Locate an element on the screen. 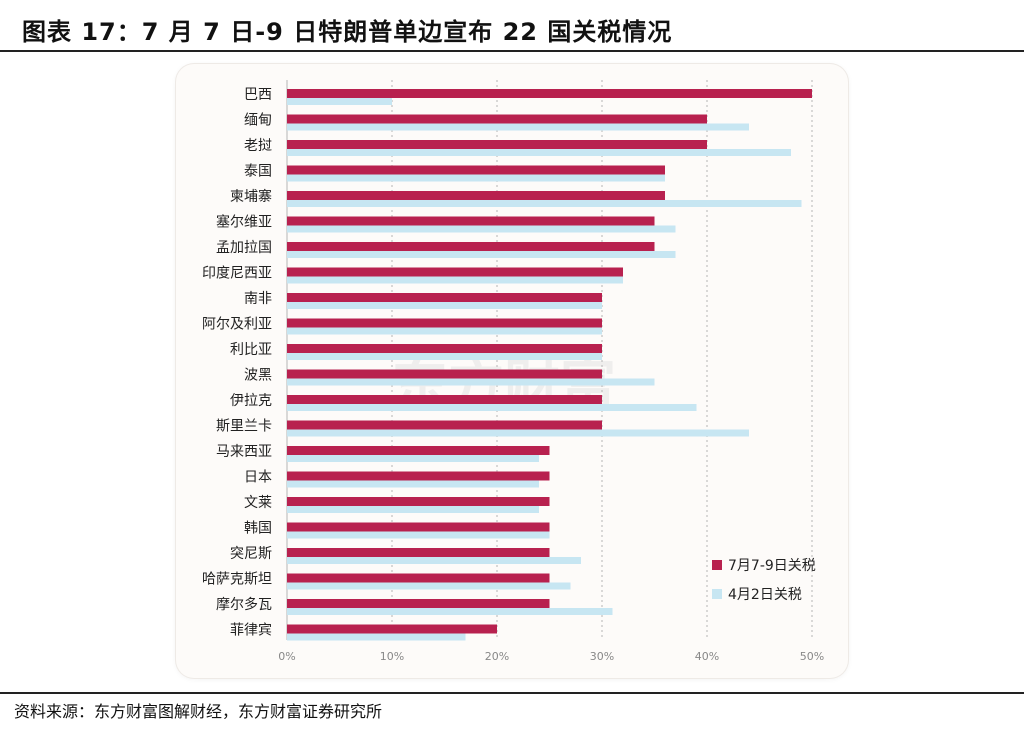  category-label: 斯里兰卡 is located at coordinates (244, 427).